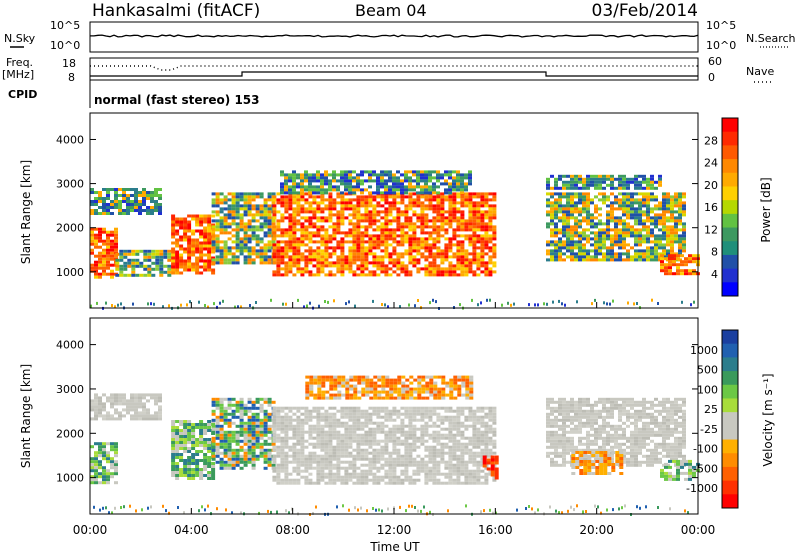 This screenshot has width=800, height=558. Describe the element at coordinates (760, 71) in the screenshot. I see `nave-label: Nave` at that location.